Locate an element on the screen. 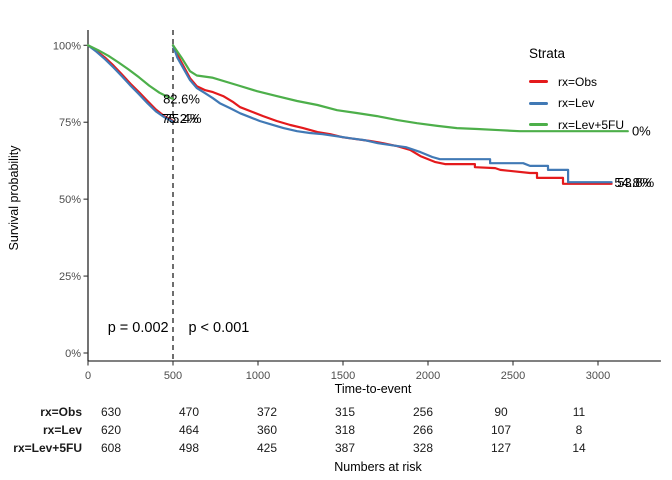 The width and height of the screenshot is (672, 480). x-tick-label: 3000 is located at coordinates (598, 376).